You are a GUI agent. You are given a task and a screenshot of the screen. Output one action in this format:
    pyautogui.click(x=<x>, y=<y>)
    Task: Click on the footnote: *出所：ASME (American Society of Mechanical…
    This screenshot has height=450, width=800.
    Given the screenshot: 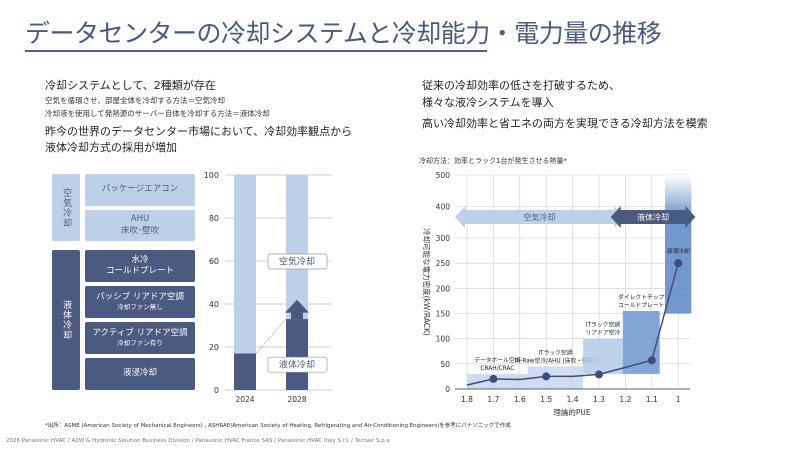 What is the action you would take?
    pyautogui.click(x=278, y=426)
    